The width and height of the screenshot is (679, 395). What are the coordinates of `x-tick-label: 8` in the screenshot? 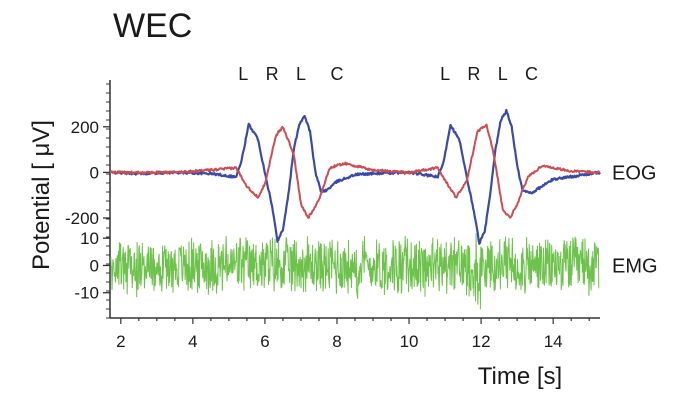 It's located at (336, 341).